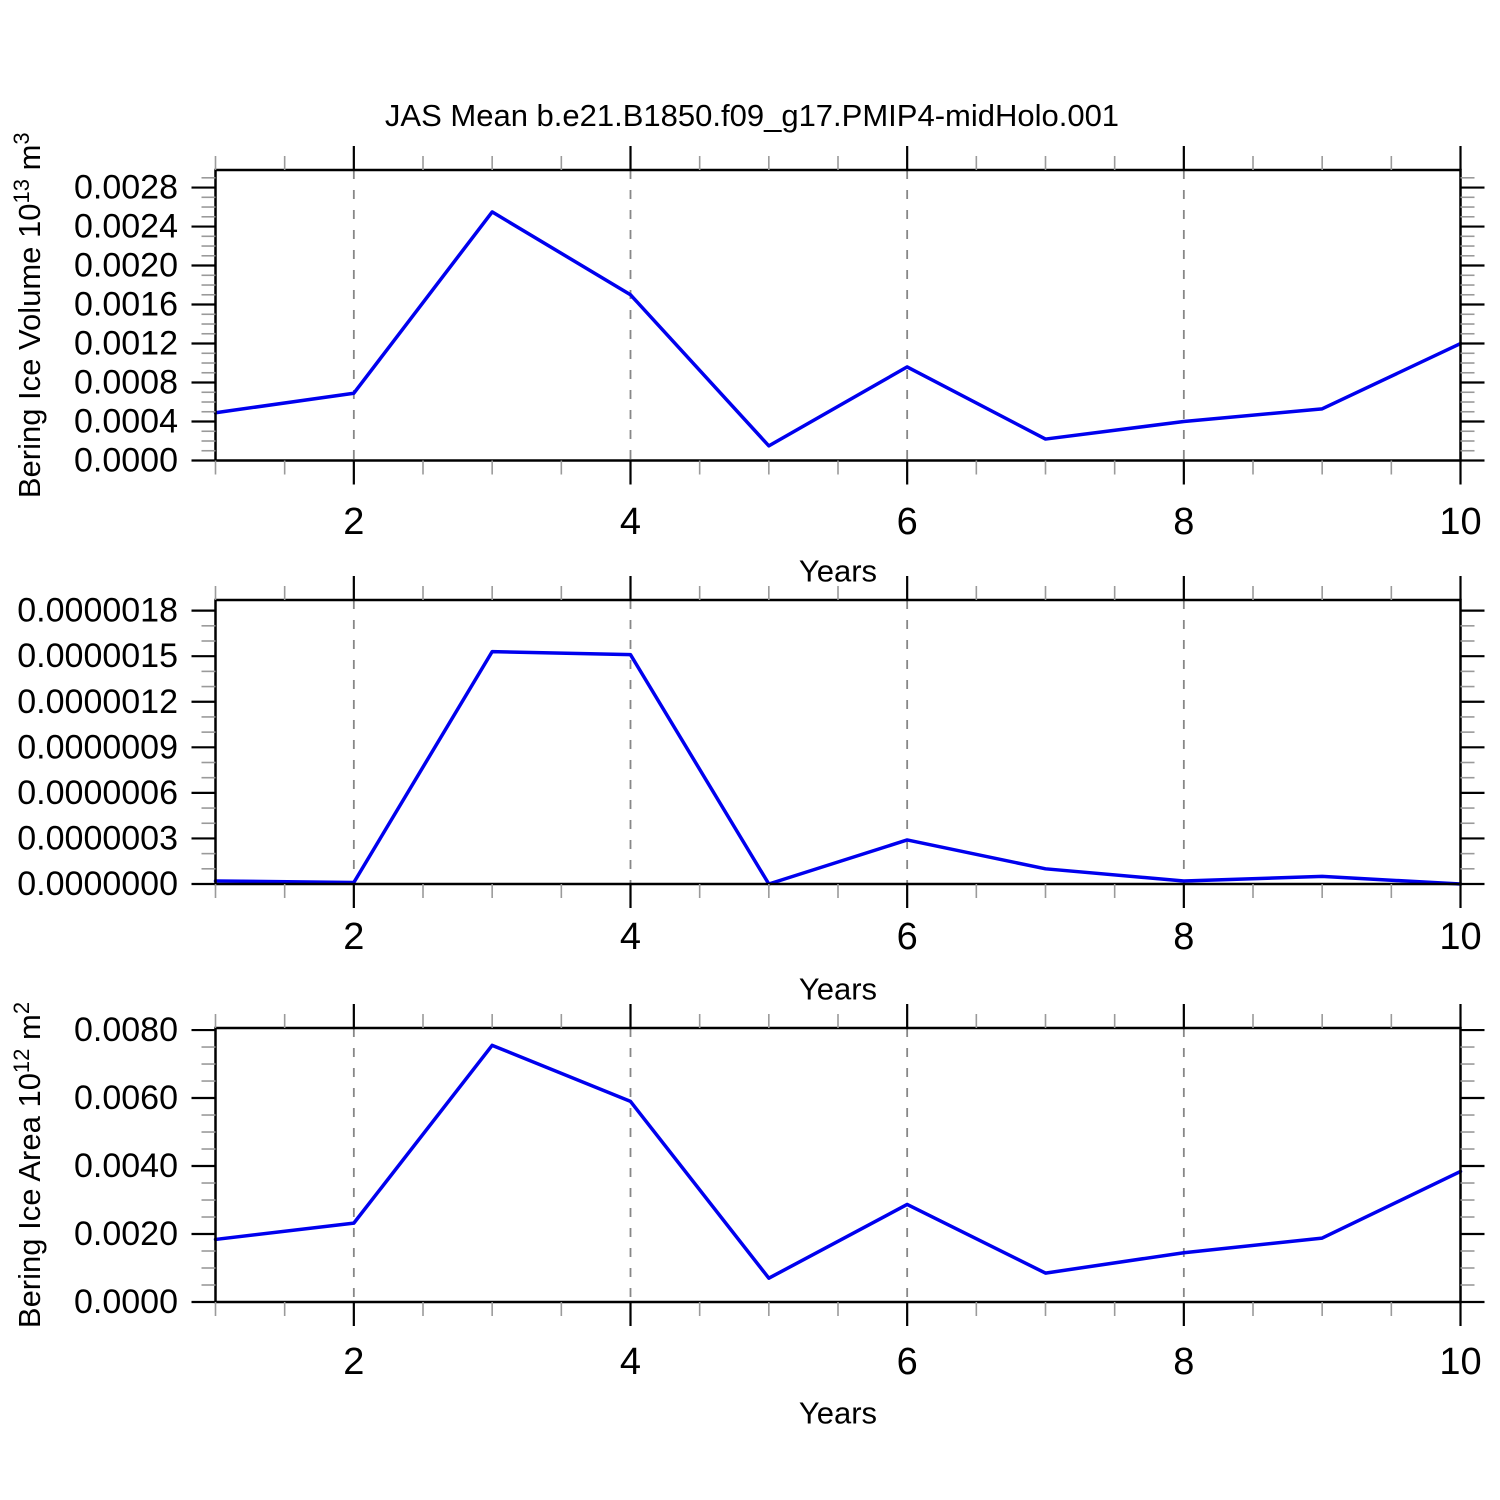 Image resolution: width=1500 pixels, height=1500 pixels. Describe the element at coordinates (126, 422) in the screenshot. I see `y-tick-label: 0.0004` at that location.